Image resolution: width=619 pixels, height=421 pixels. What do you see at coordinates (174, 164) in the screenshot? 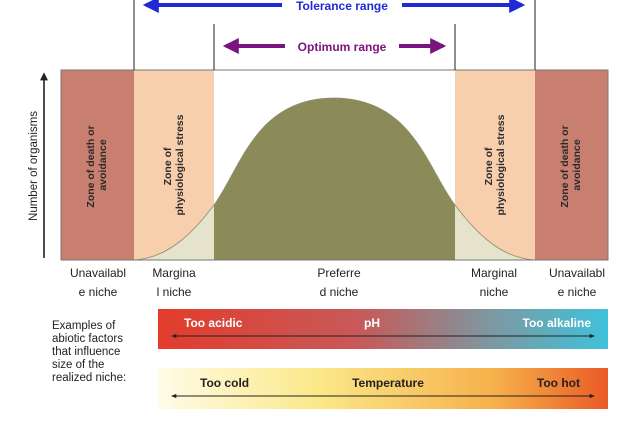
I see `zone-label-stress-left: Zone of physiological stress` at bounding box center [174, 164].